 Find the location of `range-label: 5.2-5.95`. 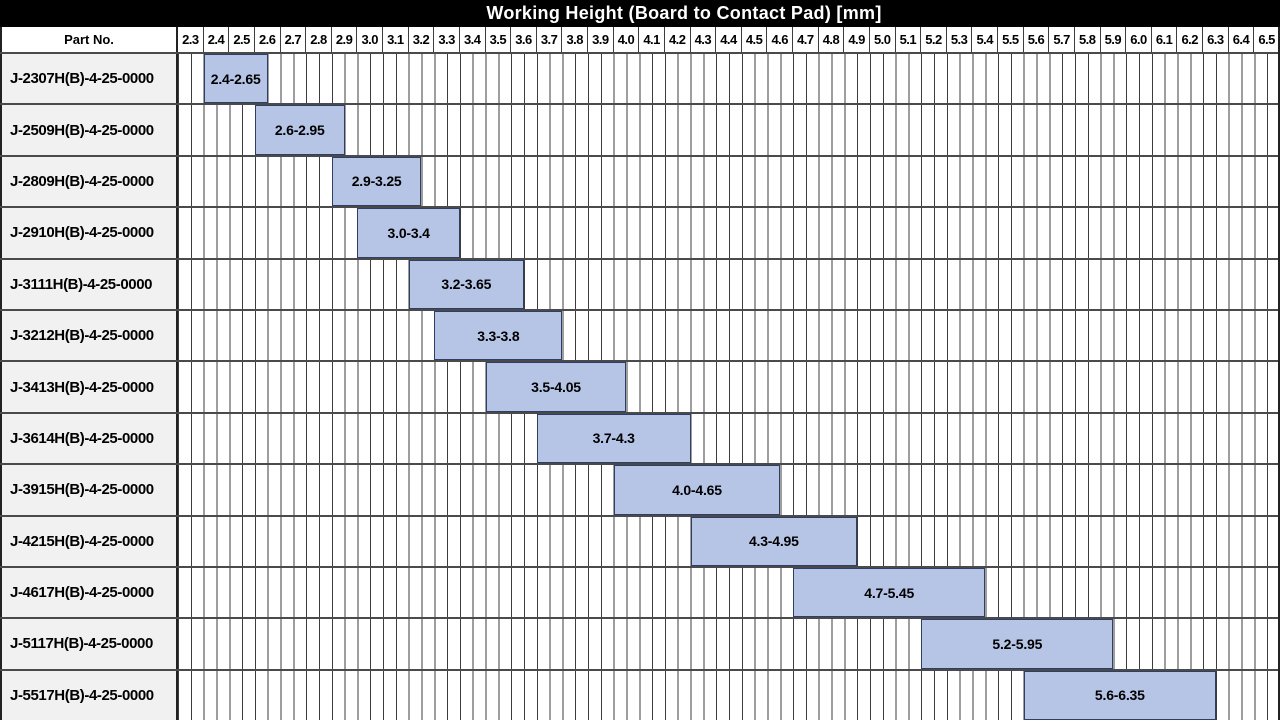

range-label: 5.2-5.95 is located at coordinates (1017, 643).